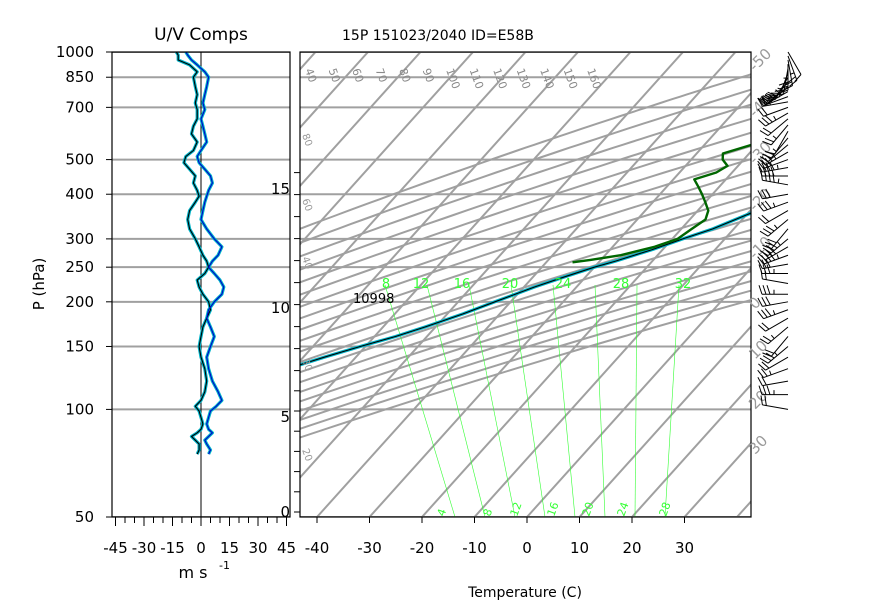 This screenshot has height=605, width=887. Describe the element at coordinates (79, 194) in the screenshot. I see `pressure-tick-label: 400` at that location.